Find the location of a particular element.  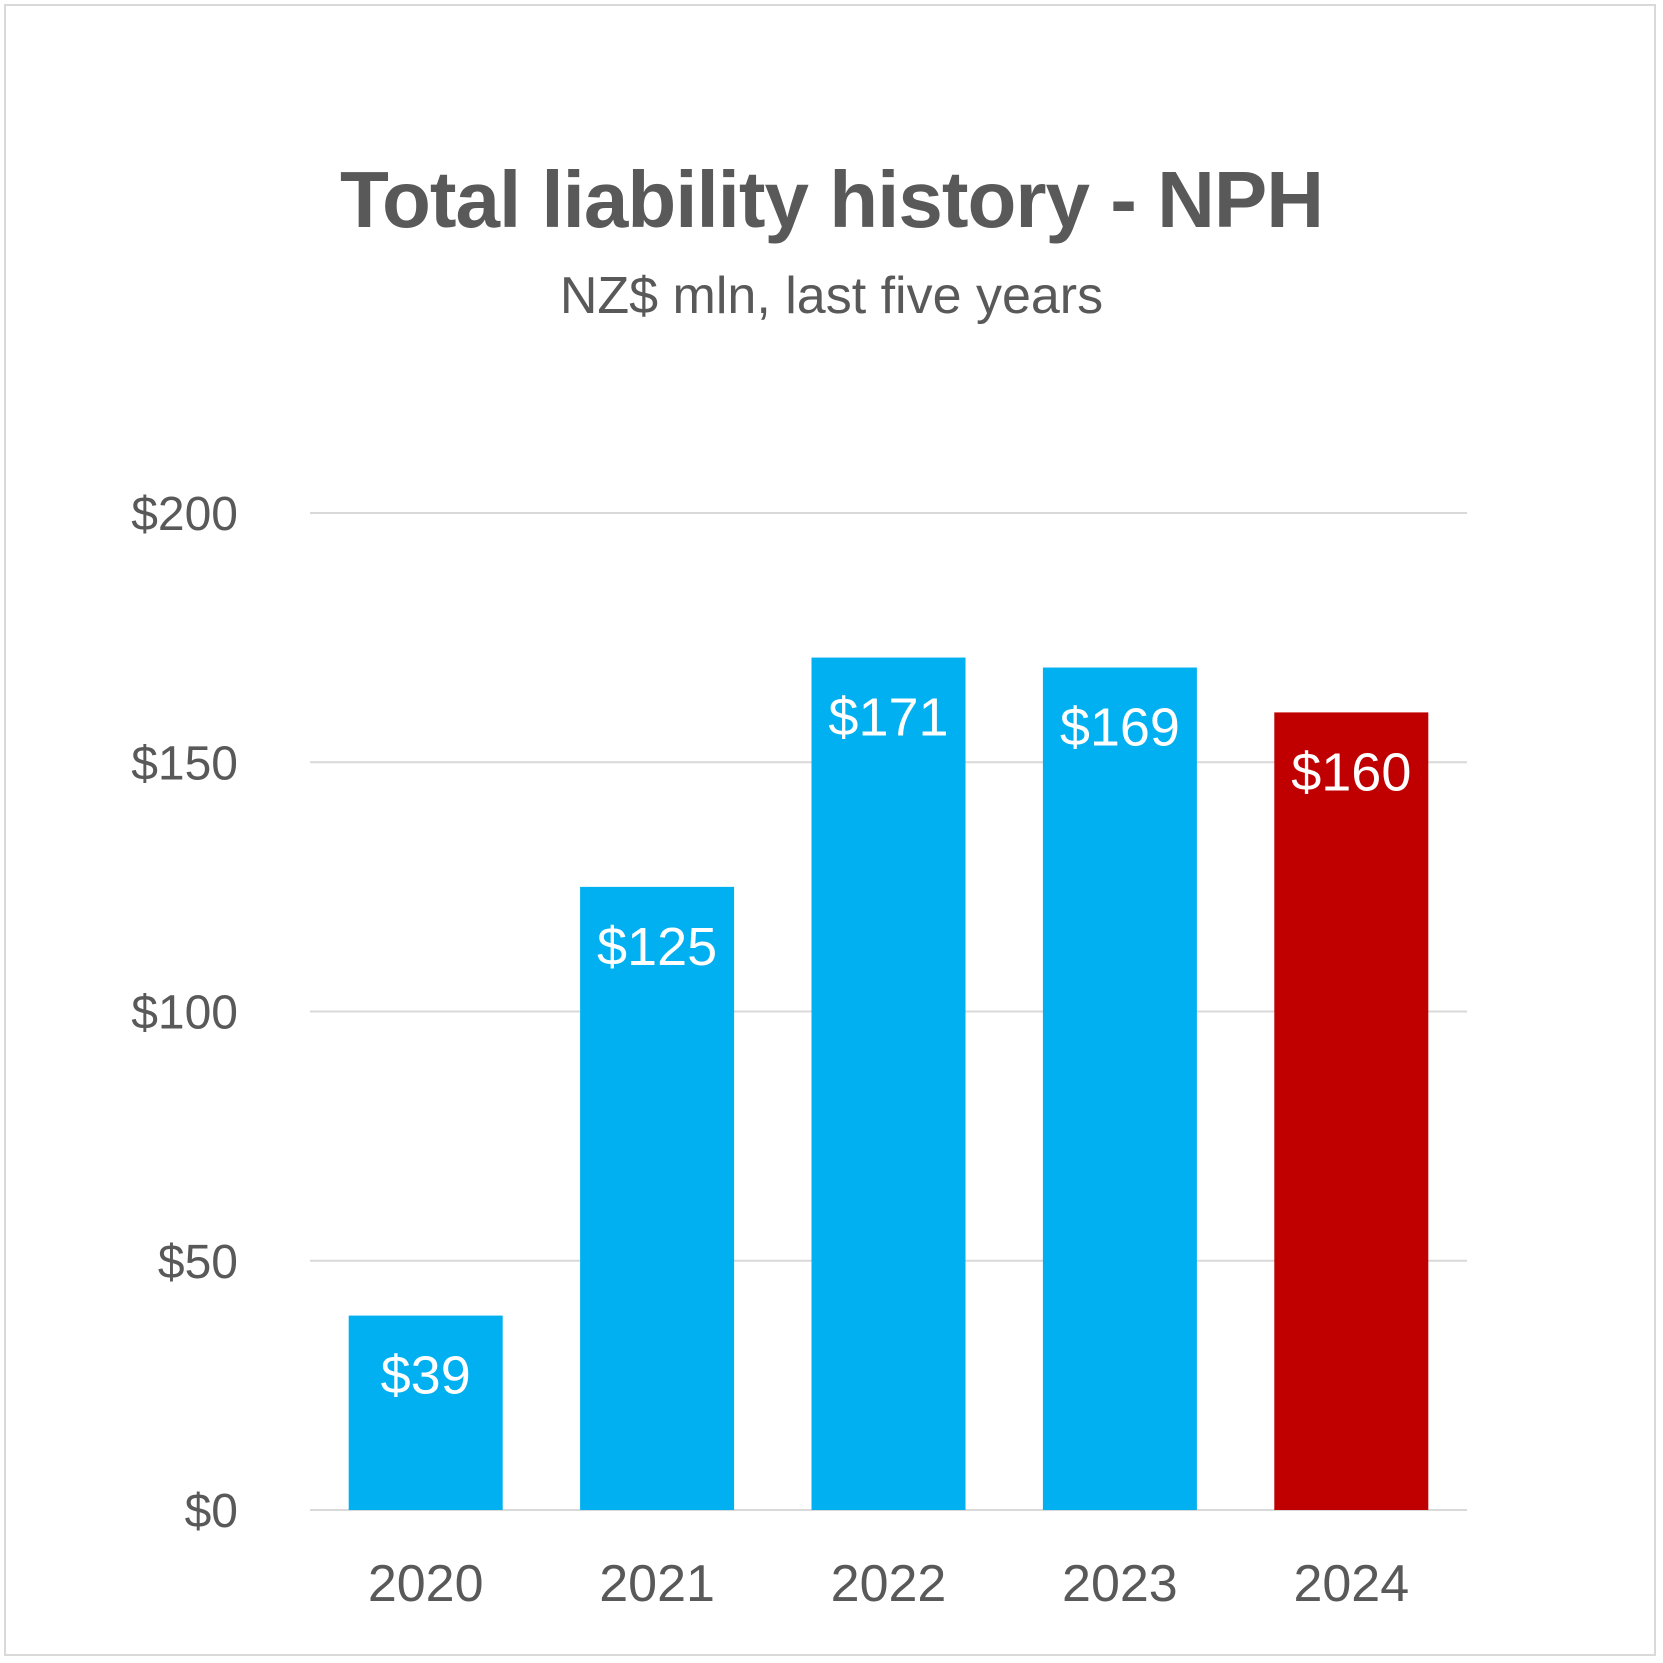

data-label-2022: $171 is located at coordinates (888, 718).